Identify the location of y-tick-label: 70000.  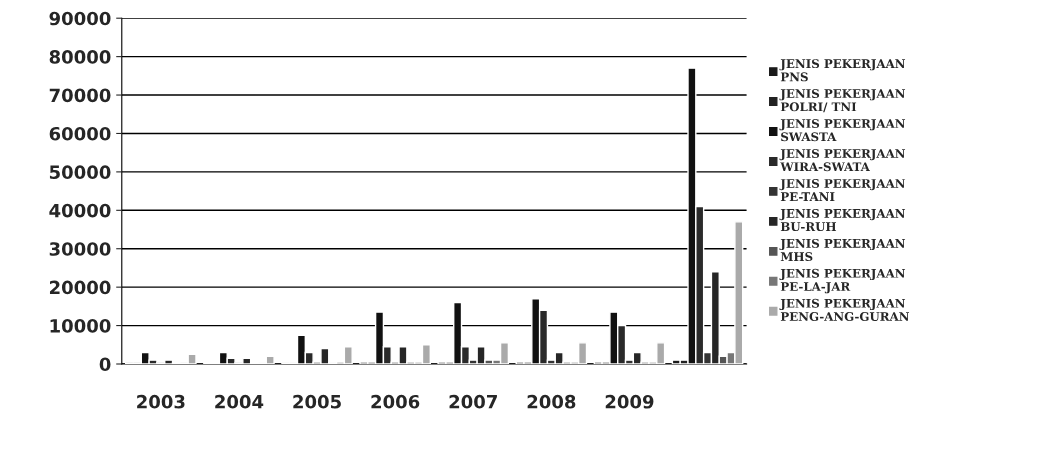
(80, 95).